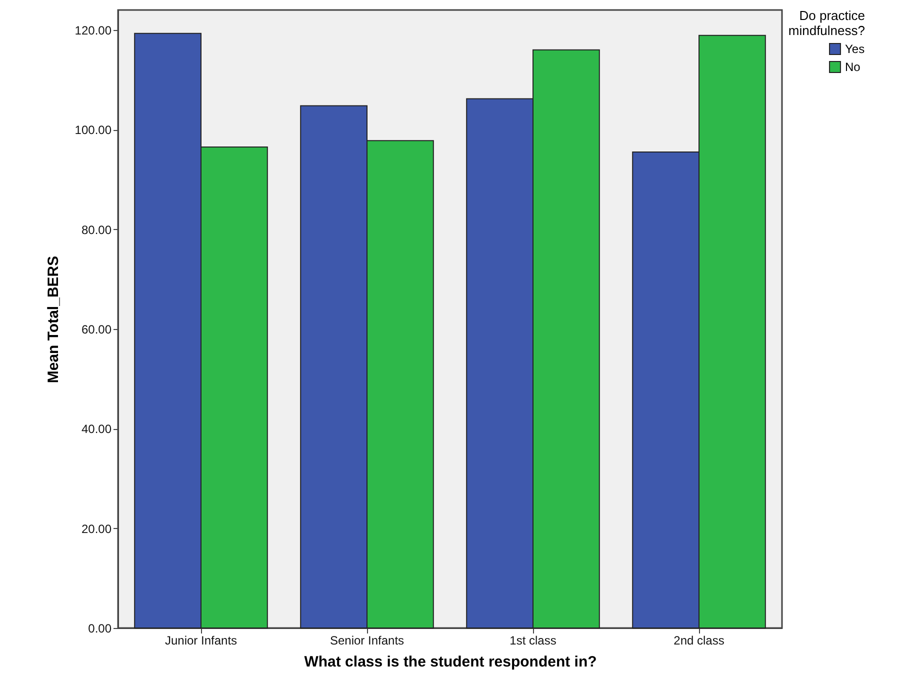  Describe the element at coordinates (533, 641) in the screenshot. I see `x-tick-label: 1st class` at that location.